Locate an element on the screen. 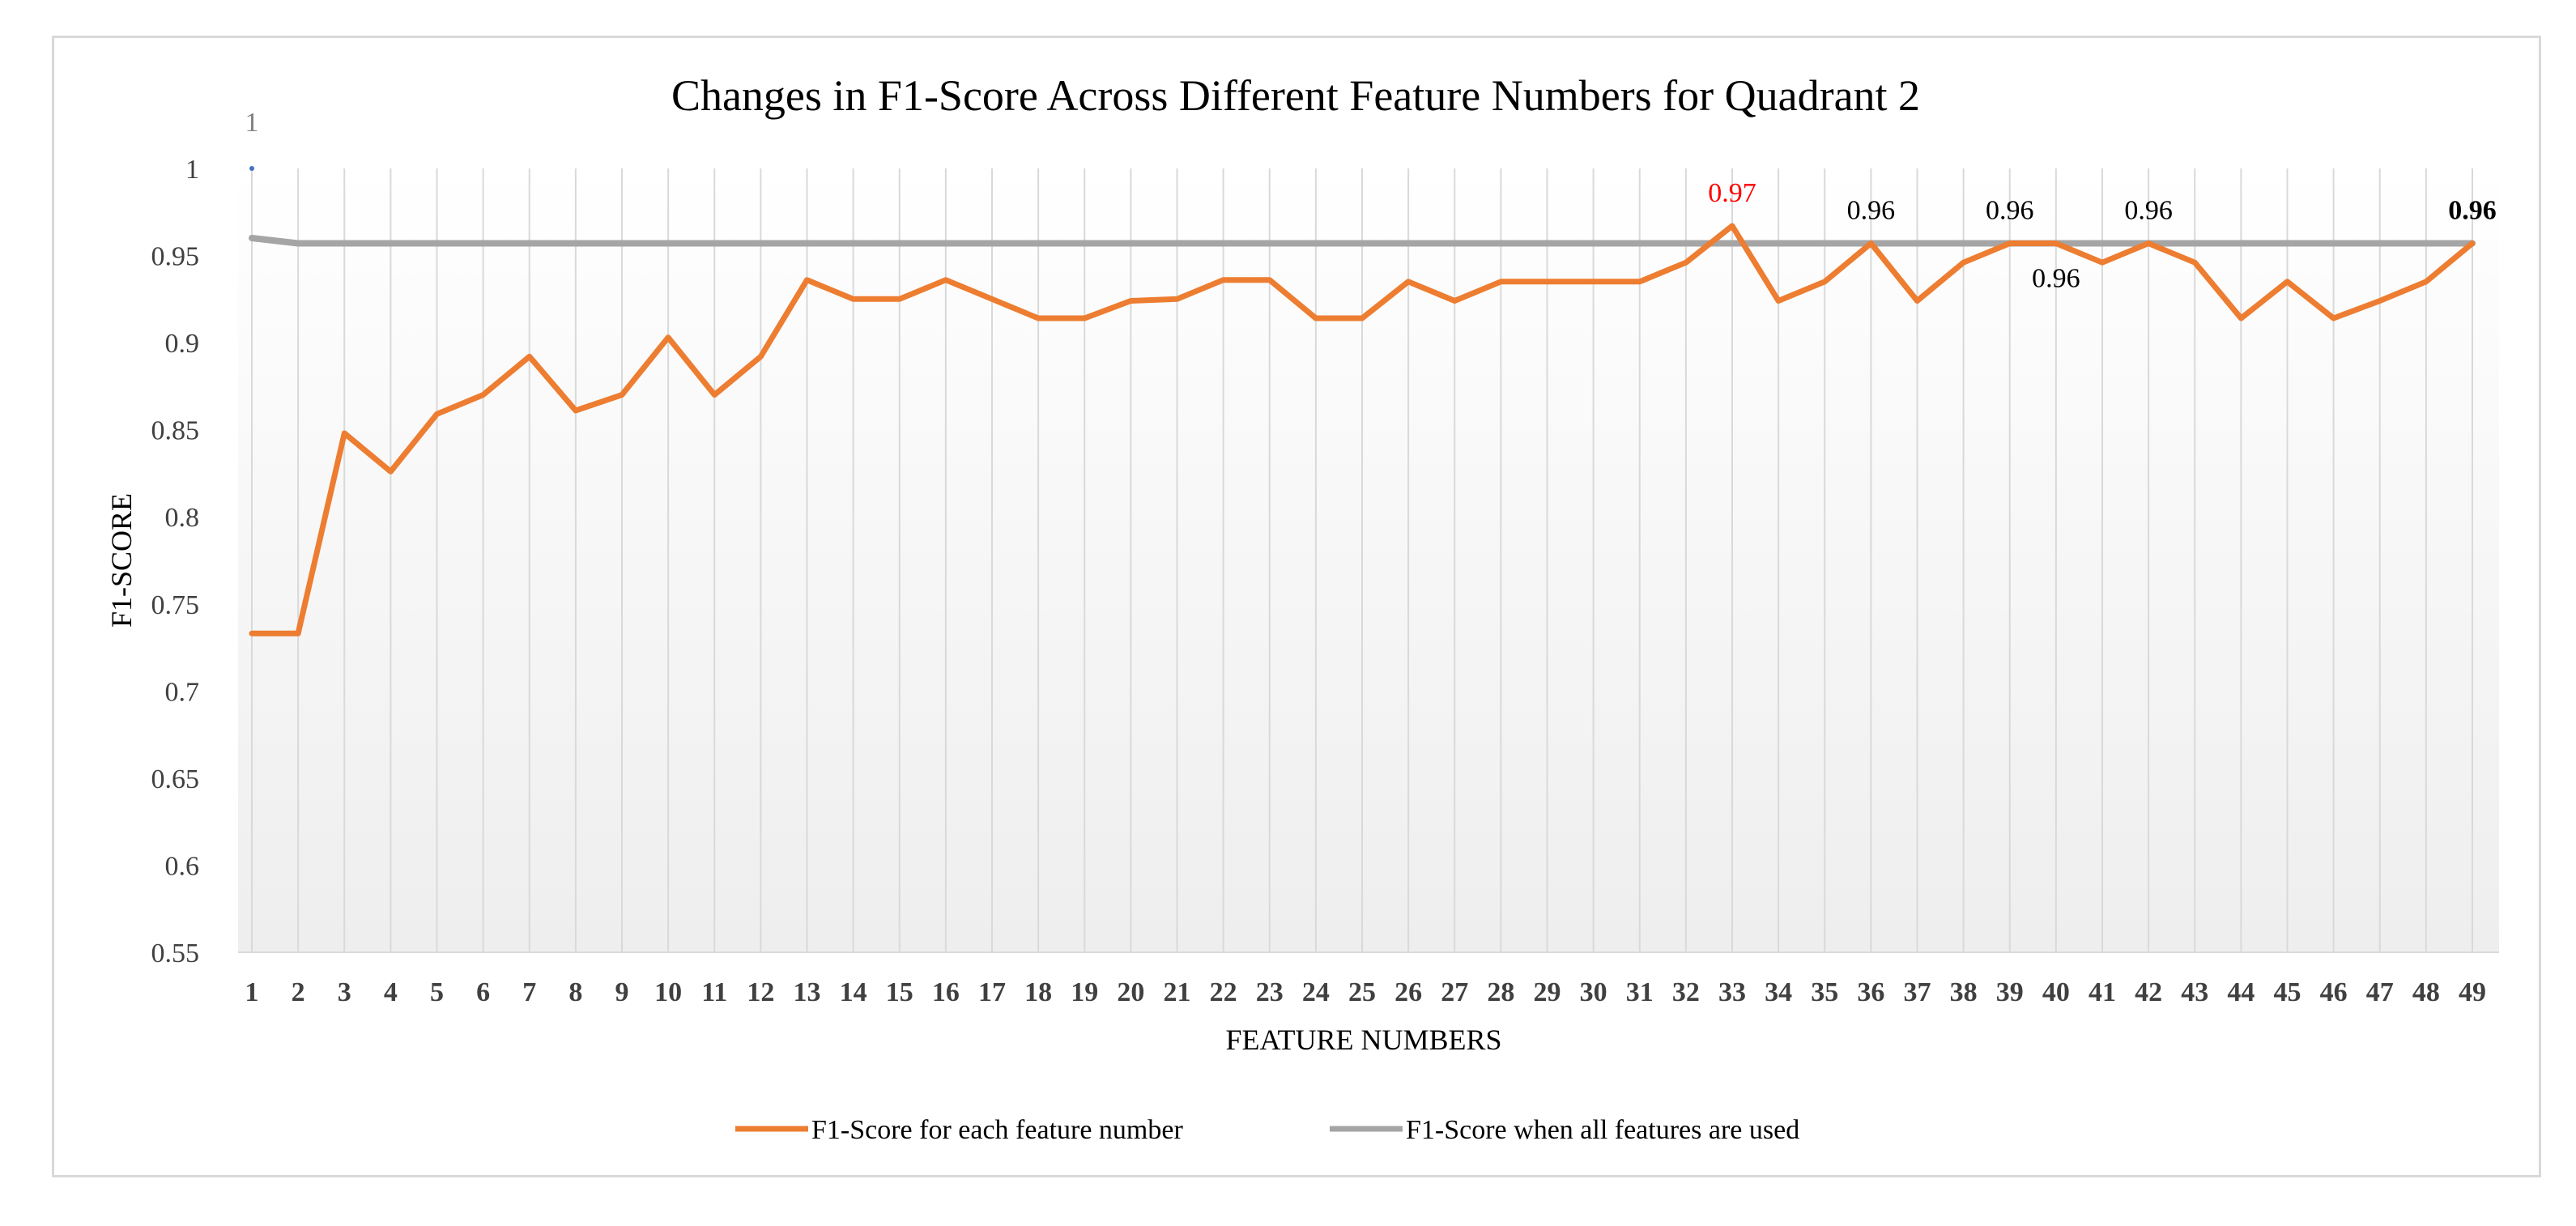  x-tick-label: 29 is located at coordinates (1547, 992).